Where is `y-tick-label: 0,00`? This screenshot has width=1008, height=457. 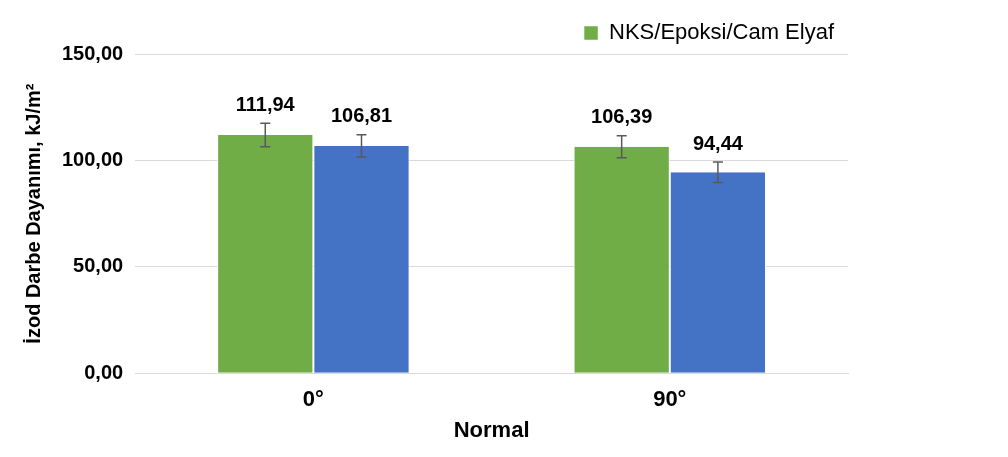 y-tick-label: 0,00 is located at coordinates (104, 371).